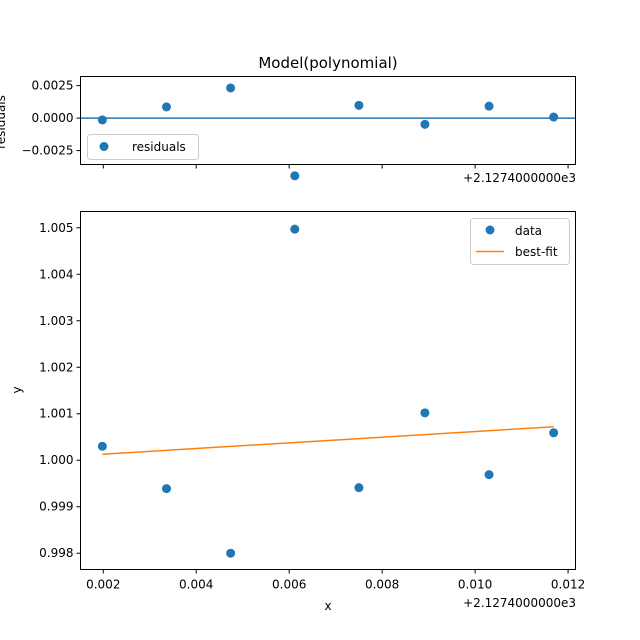  Describe the element at coordinates (327, 606) in the screenshot. I see `data-x-axis-label: x` at that location.